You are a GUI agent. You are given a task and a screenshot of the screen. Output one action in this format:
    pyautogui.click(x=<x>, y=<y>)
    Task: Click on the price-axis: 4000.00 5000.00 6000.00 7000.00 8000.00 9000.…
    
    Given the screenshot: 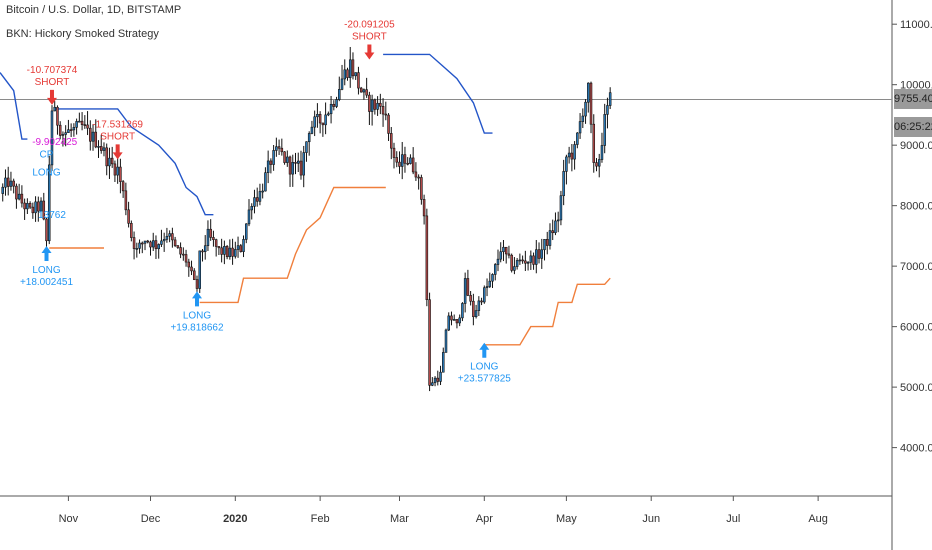 What is the action you would take?
    pyautogui.click(x=912, y=237)
    